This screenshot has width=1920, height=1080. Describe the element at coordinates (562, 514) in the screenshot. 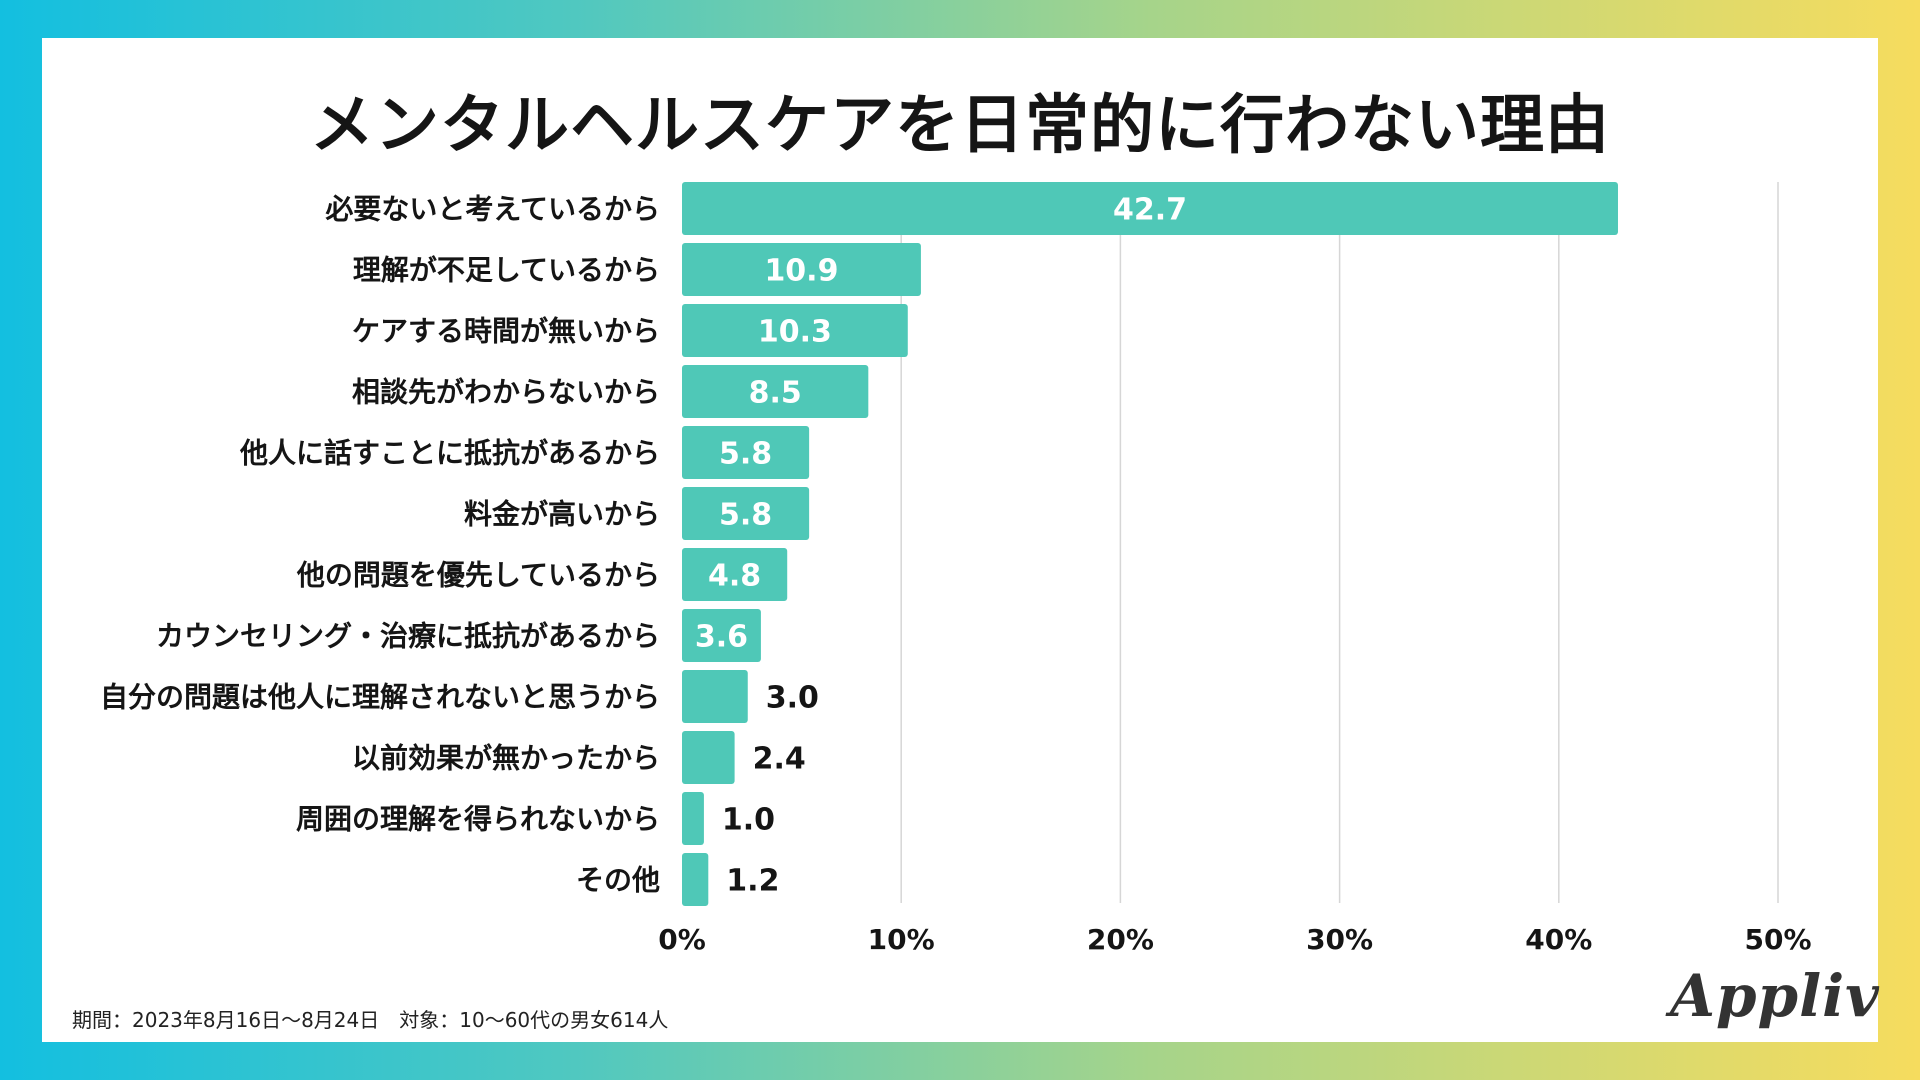

I see `category-label: 料金が高いから` at that location.